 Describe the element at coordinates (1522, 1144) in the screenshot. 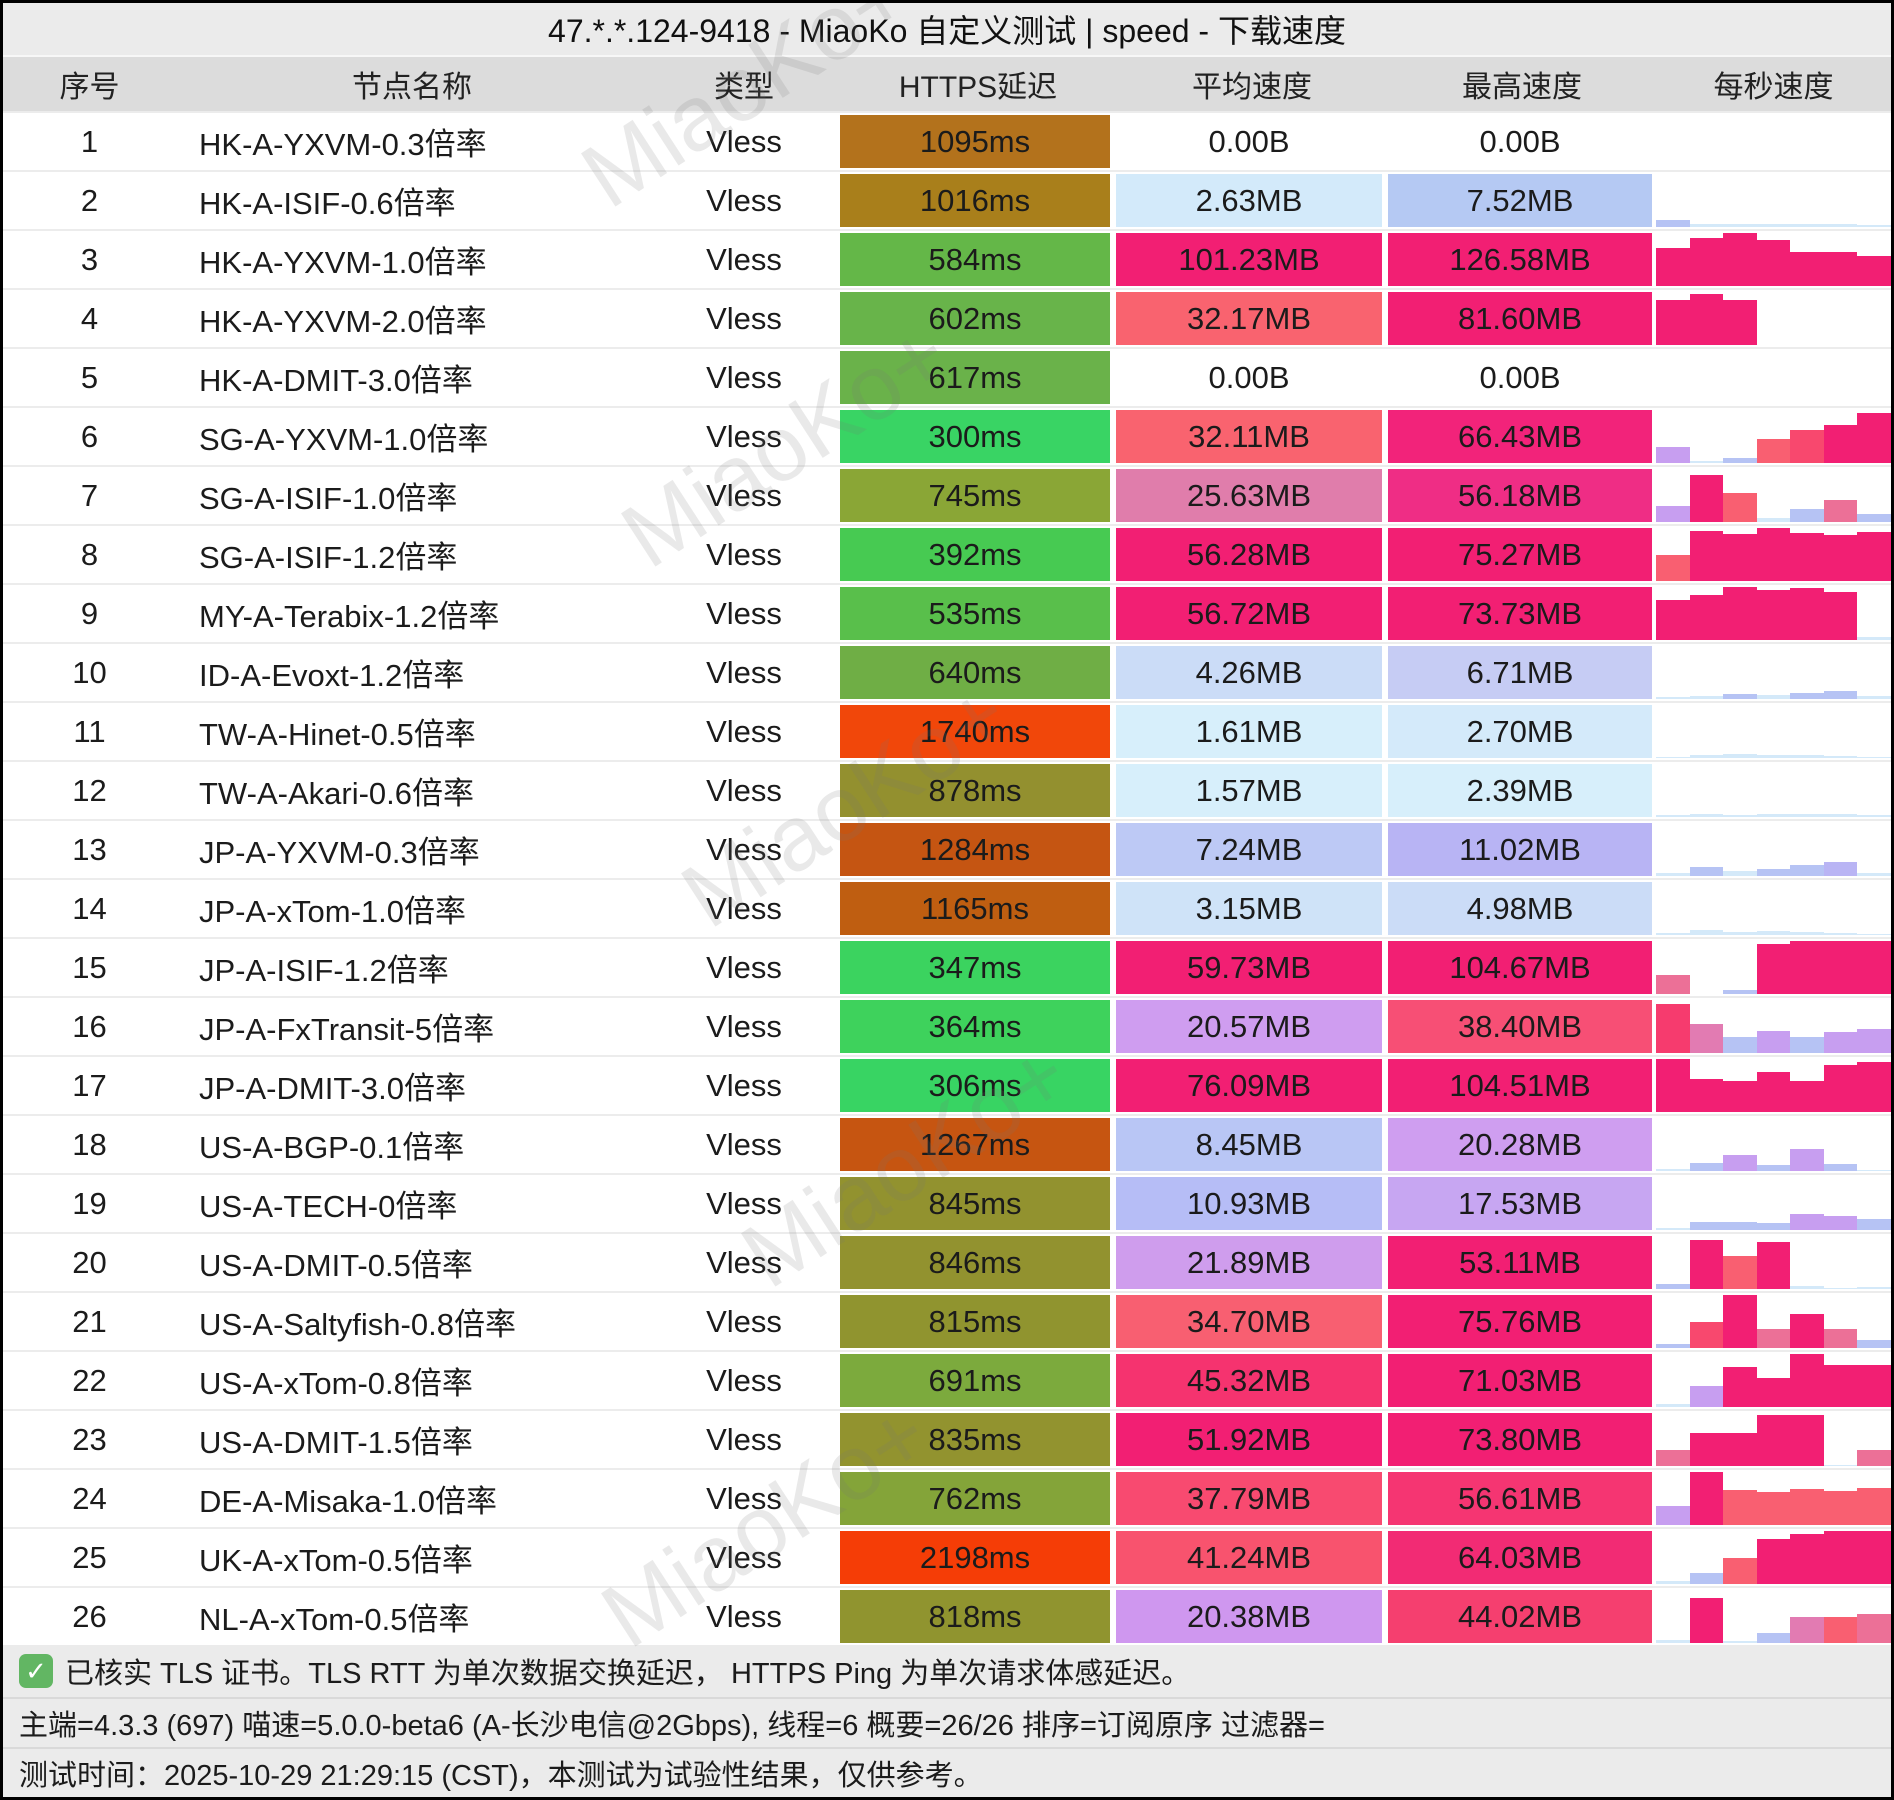

I see `max-speed-cell-col: 20.28MB` at that location.